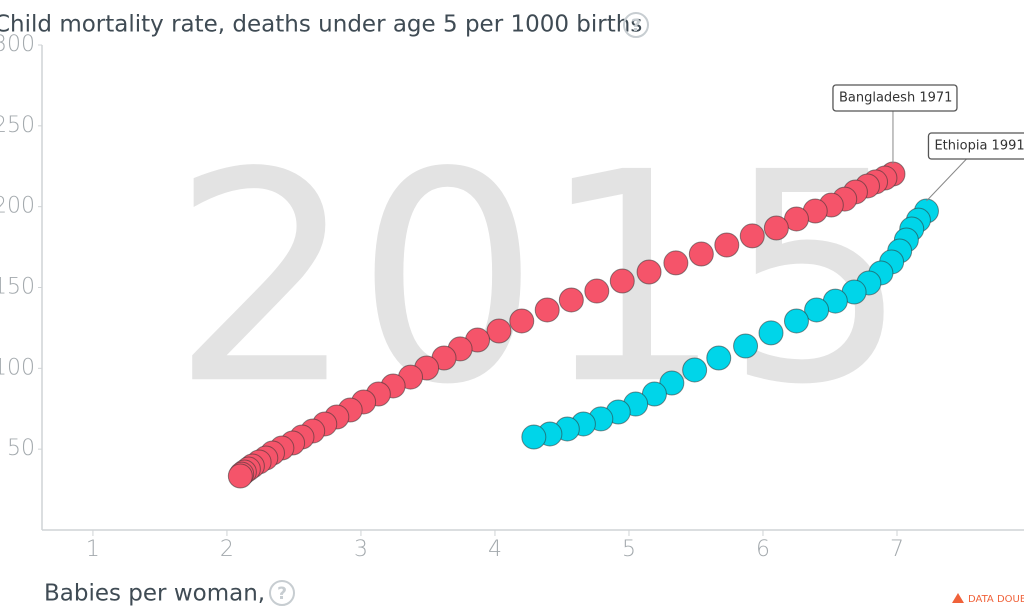 This screenshot has width=1024, height=615. I want to click on y-tick-label: 250, so click(17, 125).